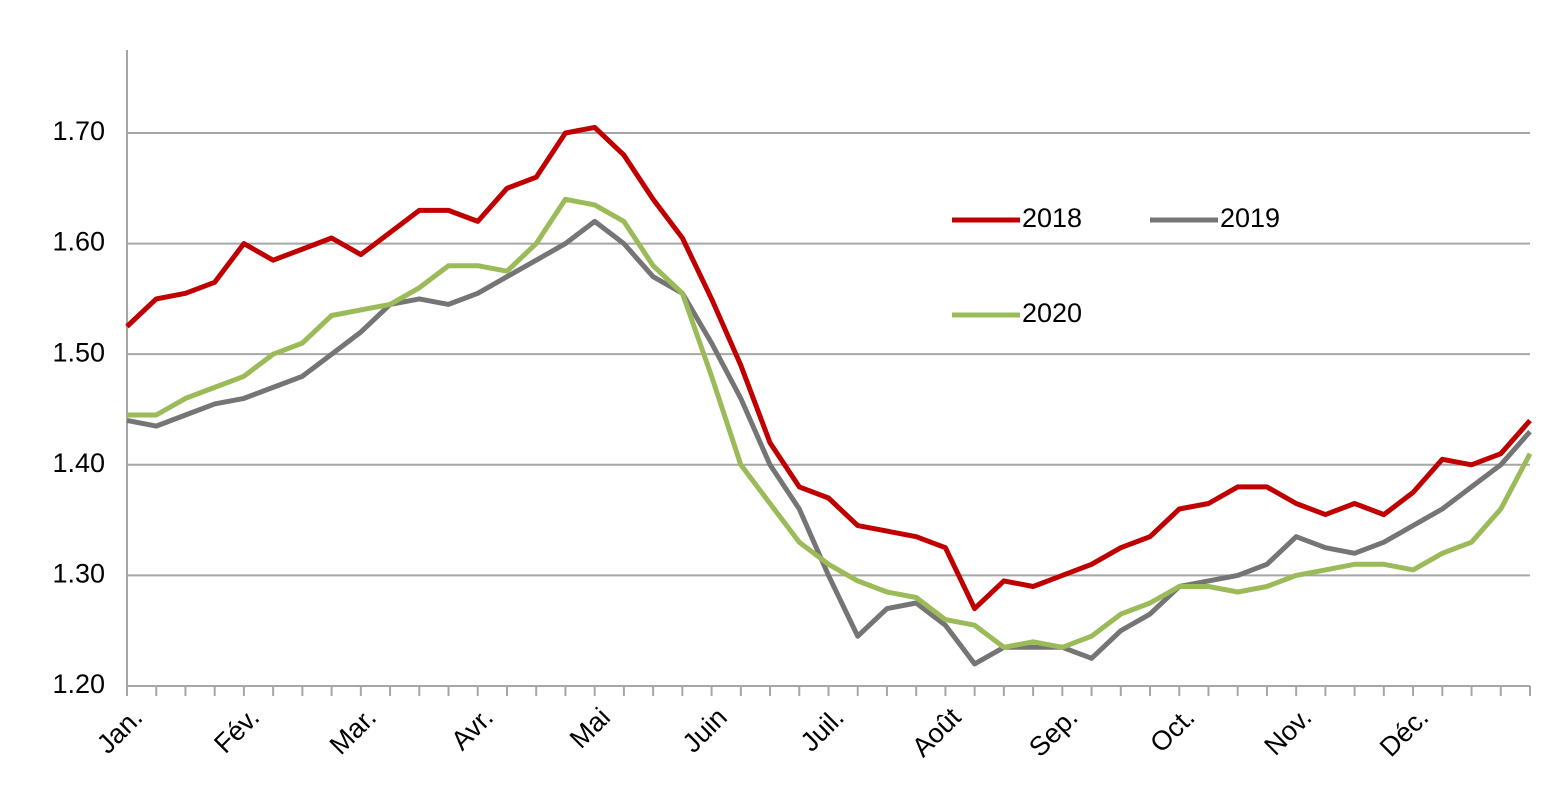 The image size is (1559, 798). What do you see at coordinates (705, 730) in the screenshot?
I see `x-tick-label: Juin` at bounding box center [705, 730].